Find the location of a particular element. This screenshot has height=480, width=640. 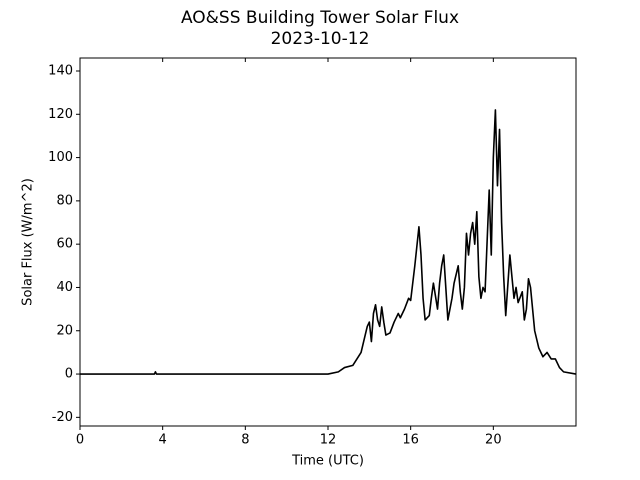

chart-title: AO&SS Building Tower Solar Flux is located at coordinates (320, 18).